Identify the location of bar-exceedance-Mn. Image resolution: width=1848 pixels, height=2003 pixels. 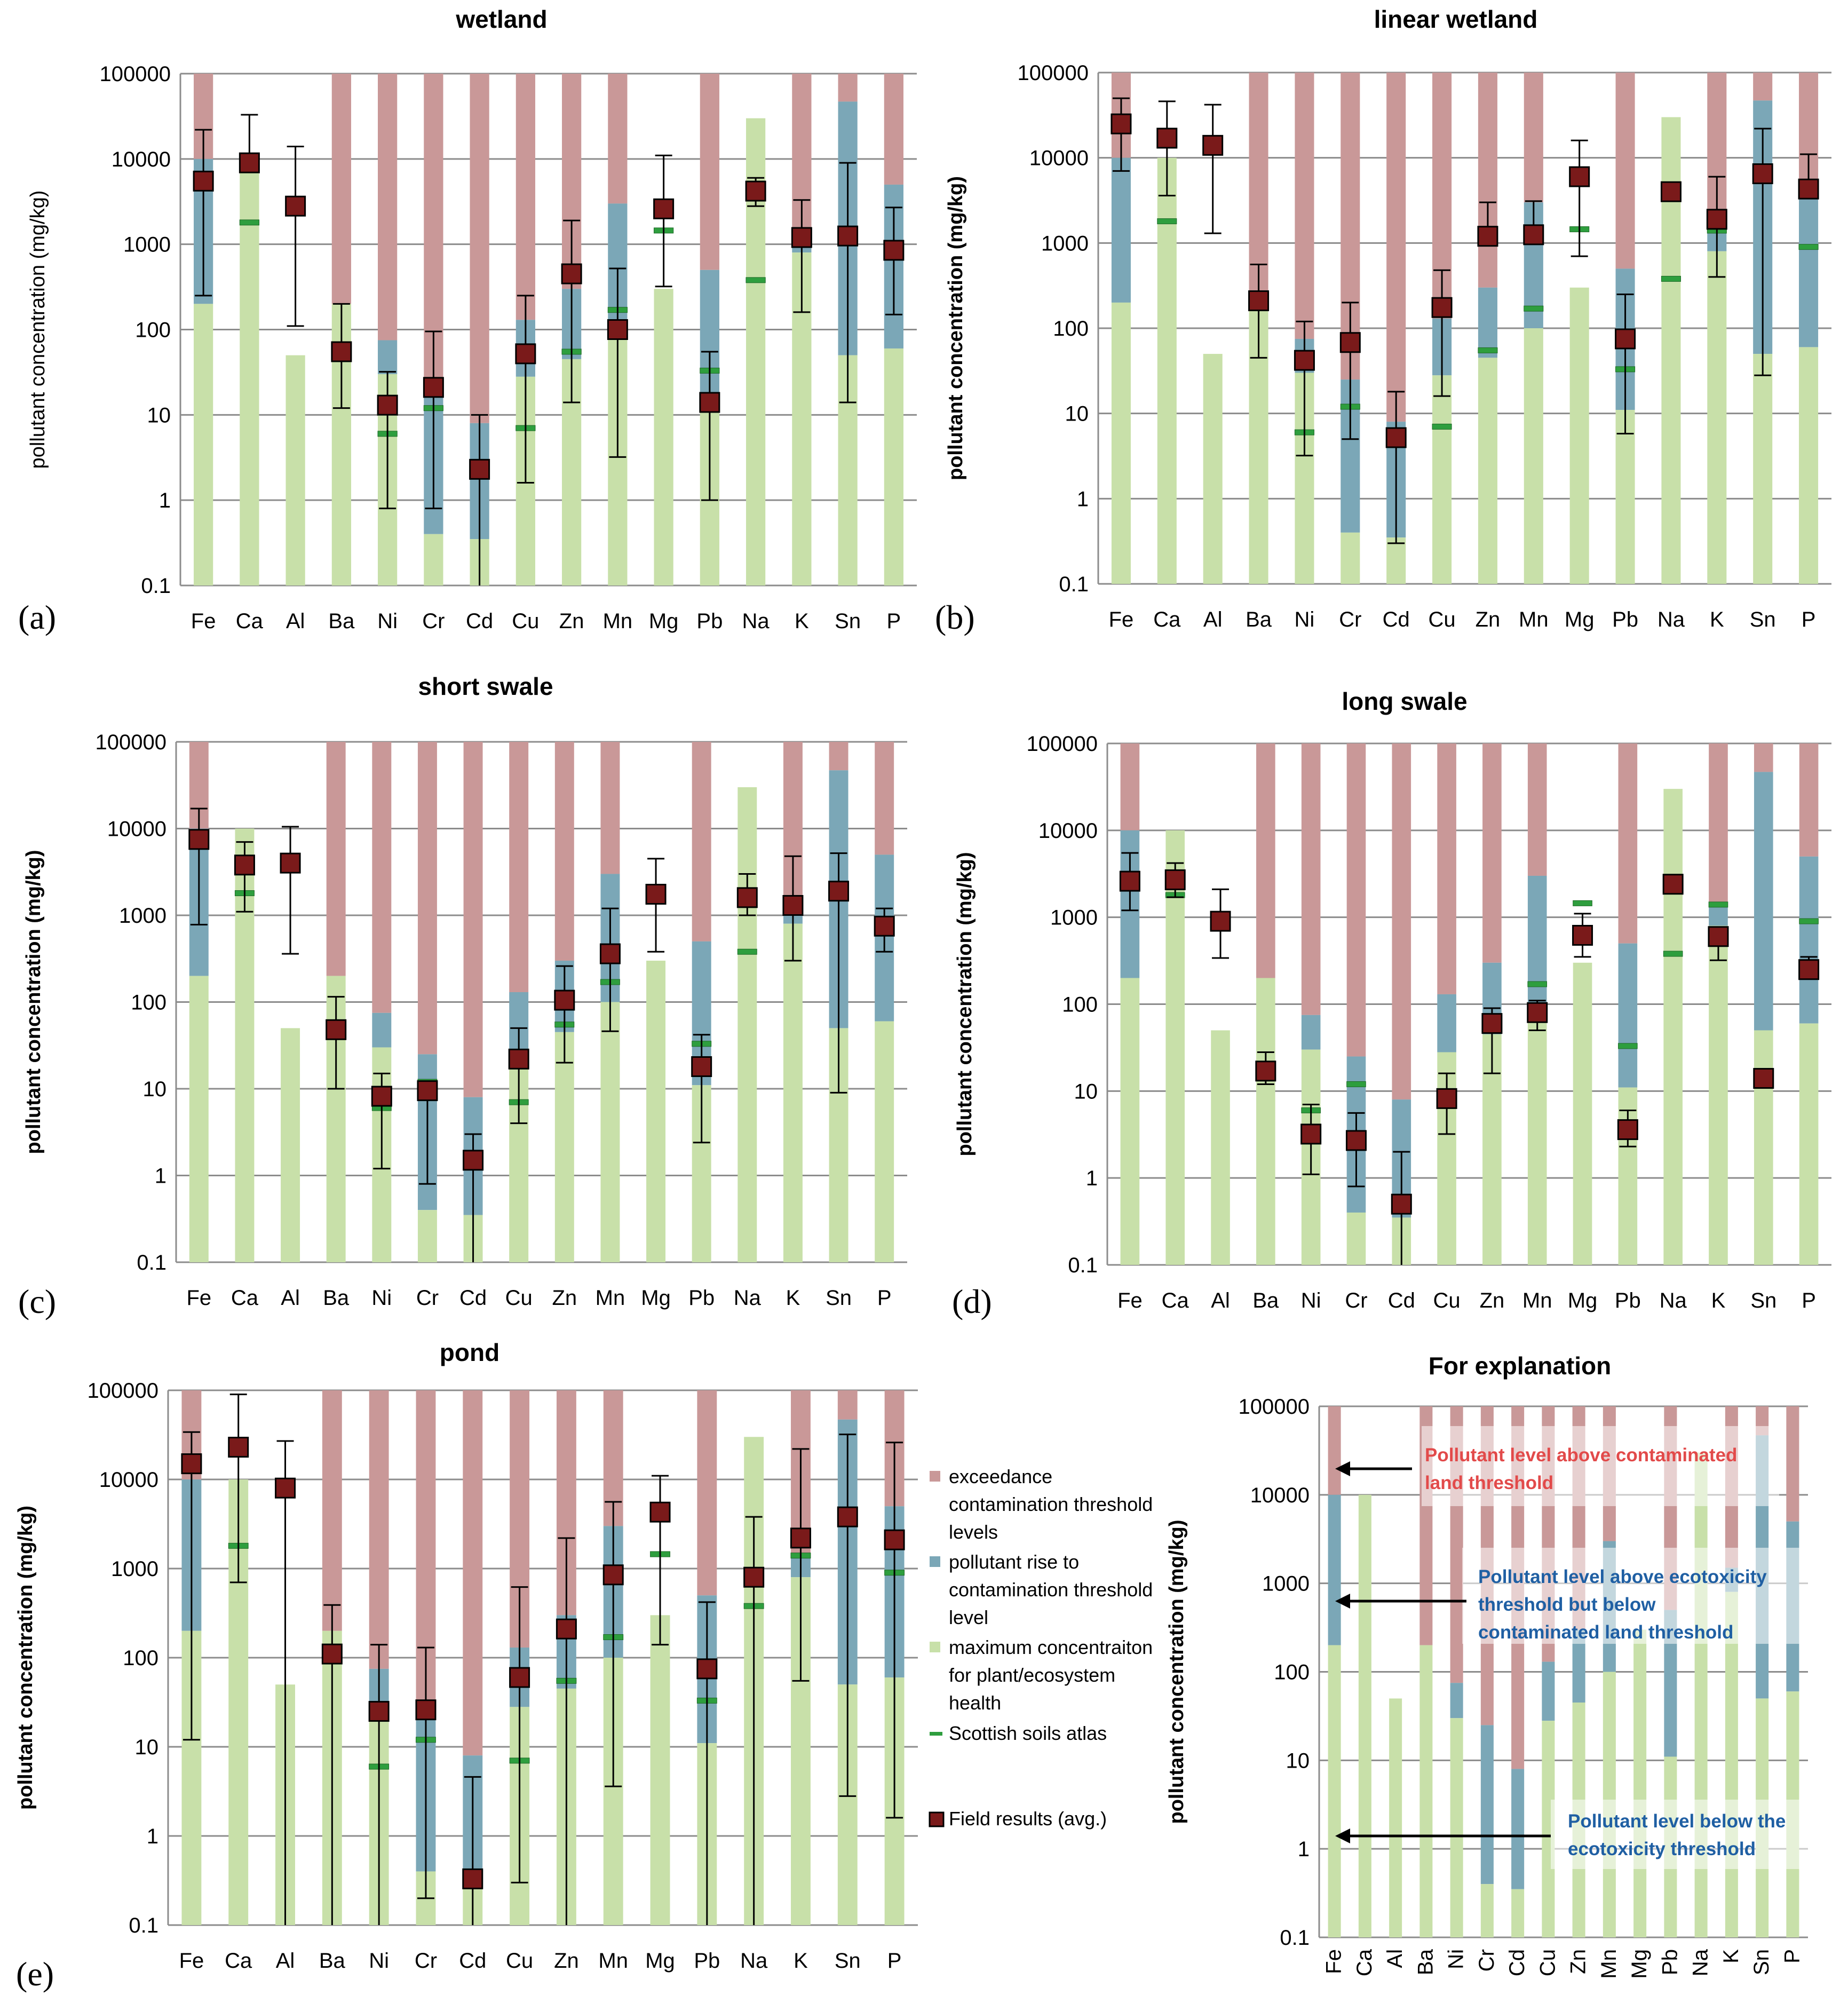
(1537, 809).